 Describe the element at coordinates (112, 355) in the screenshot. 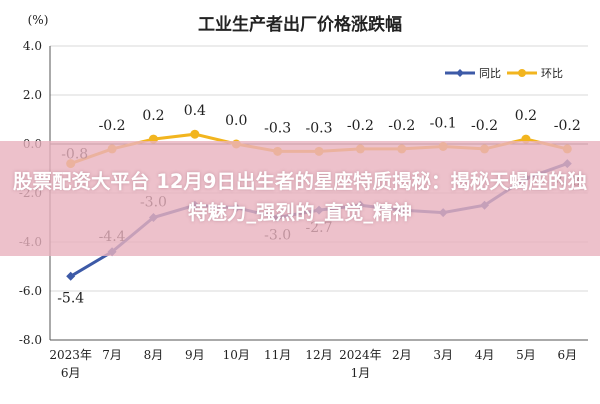

I see `x-tick-label: 7月` at that location.